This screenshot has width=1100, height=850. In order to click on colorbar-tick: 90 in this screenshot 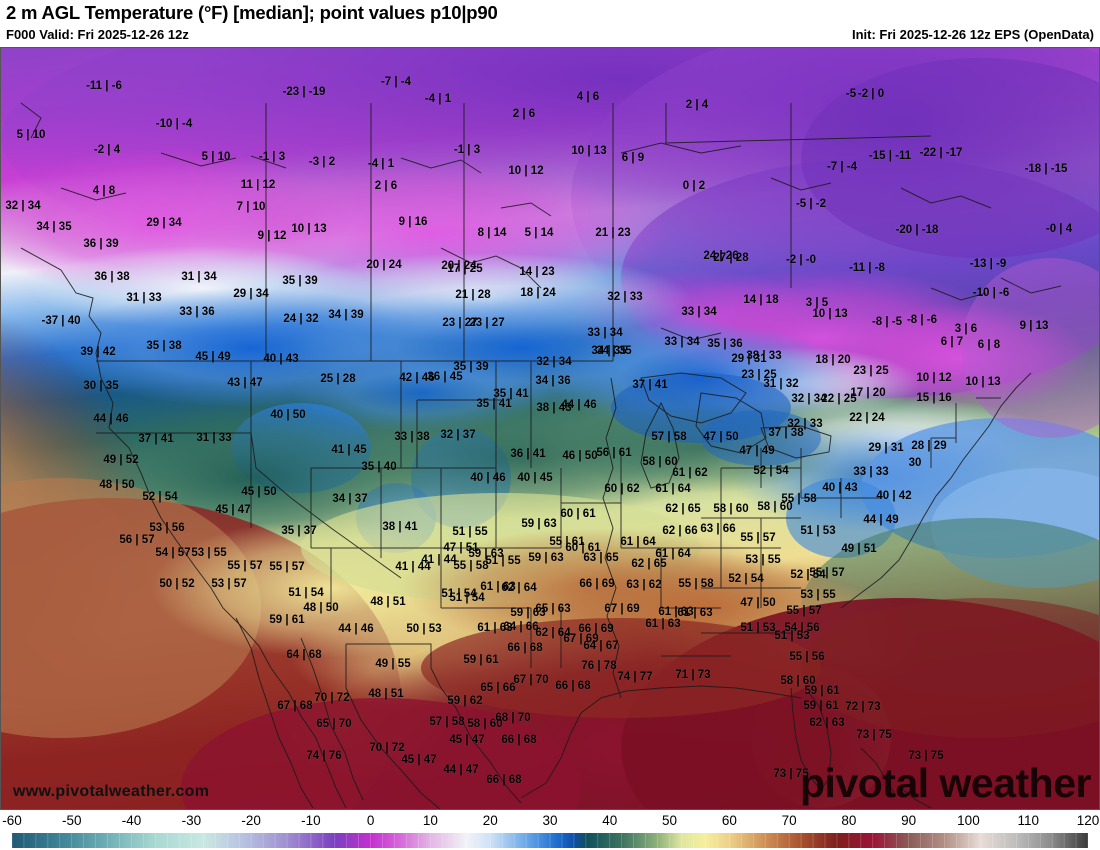, I will do `click(909, 820)`.